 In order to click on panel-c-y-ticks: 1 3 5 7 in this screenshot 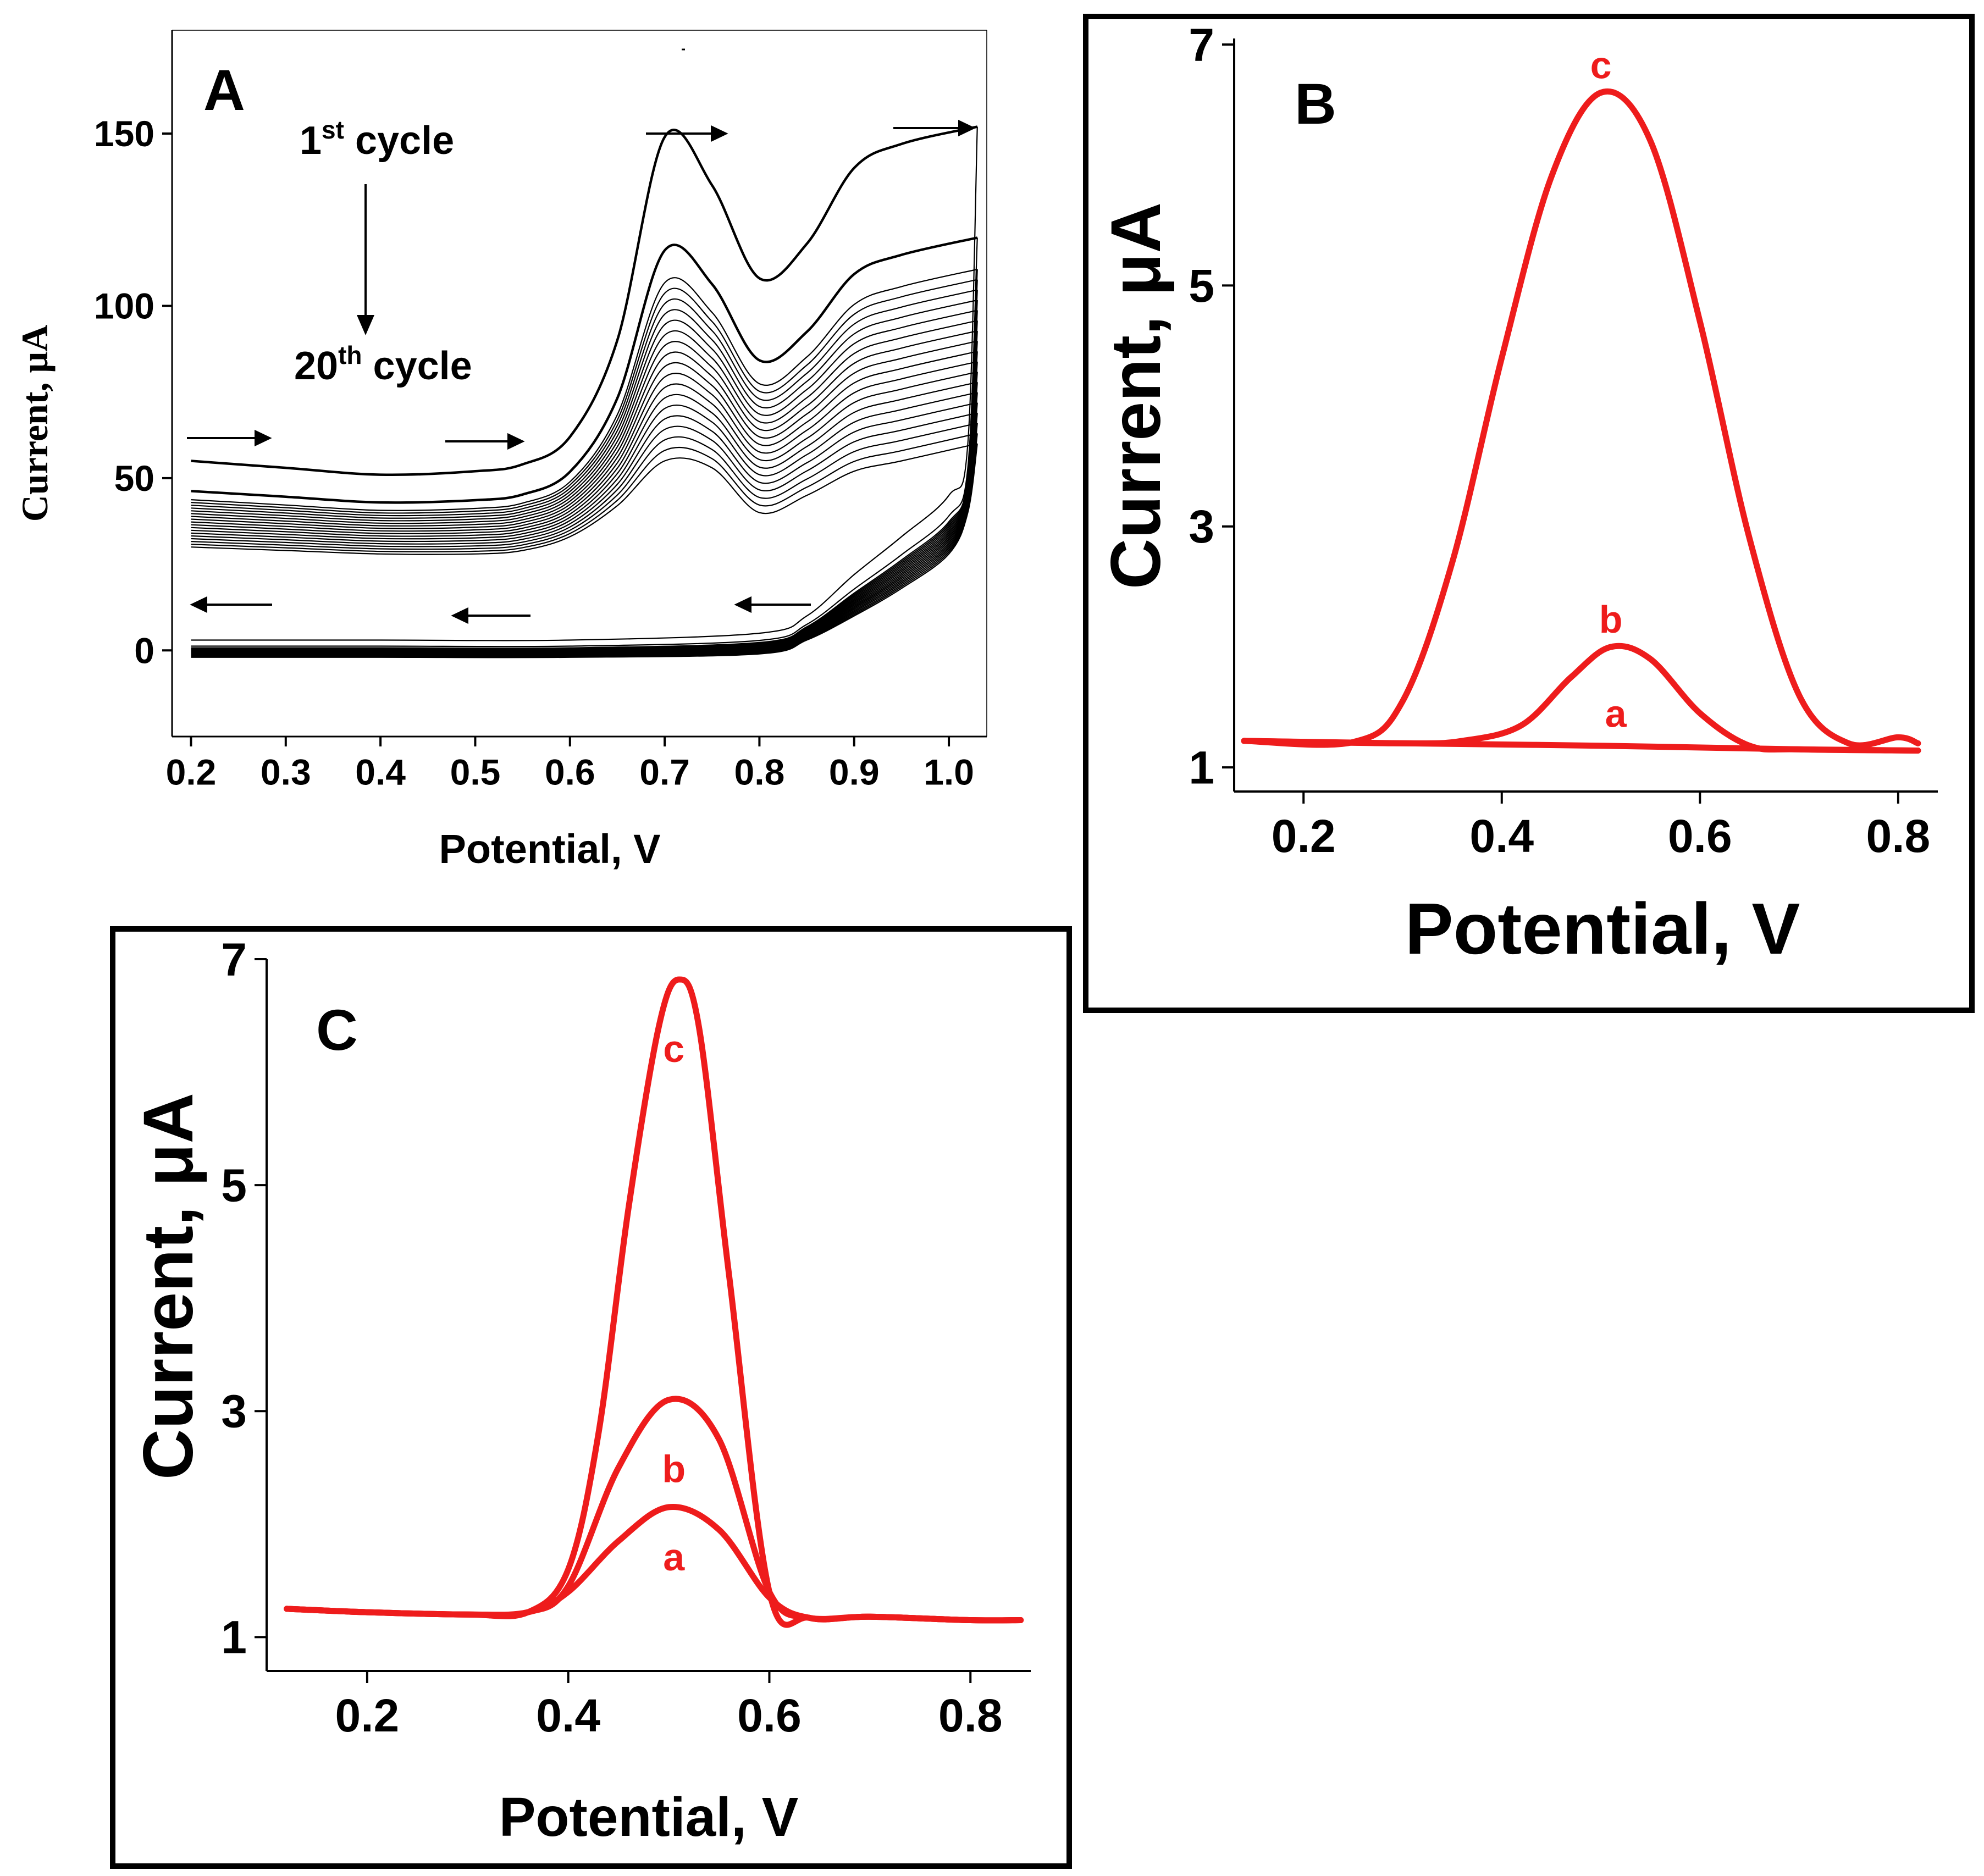, I will do `click(244, 1298)`.